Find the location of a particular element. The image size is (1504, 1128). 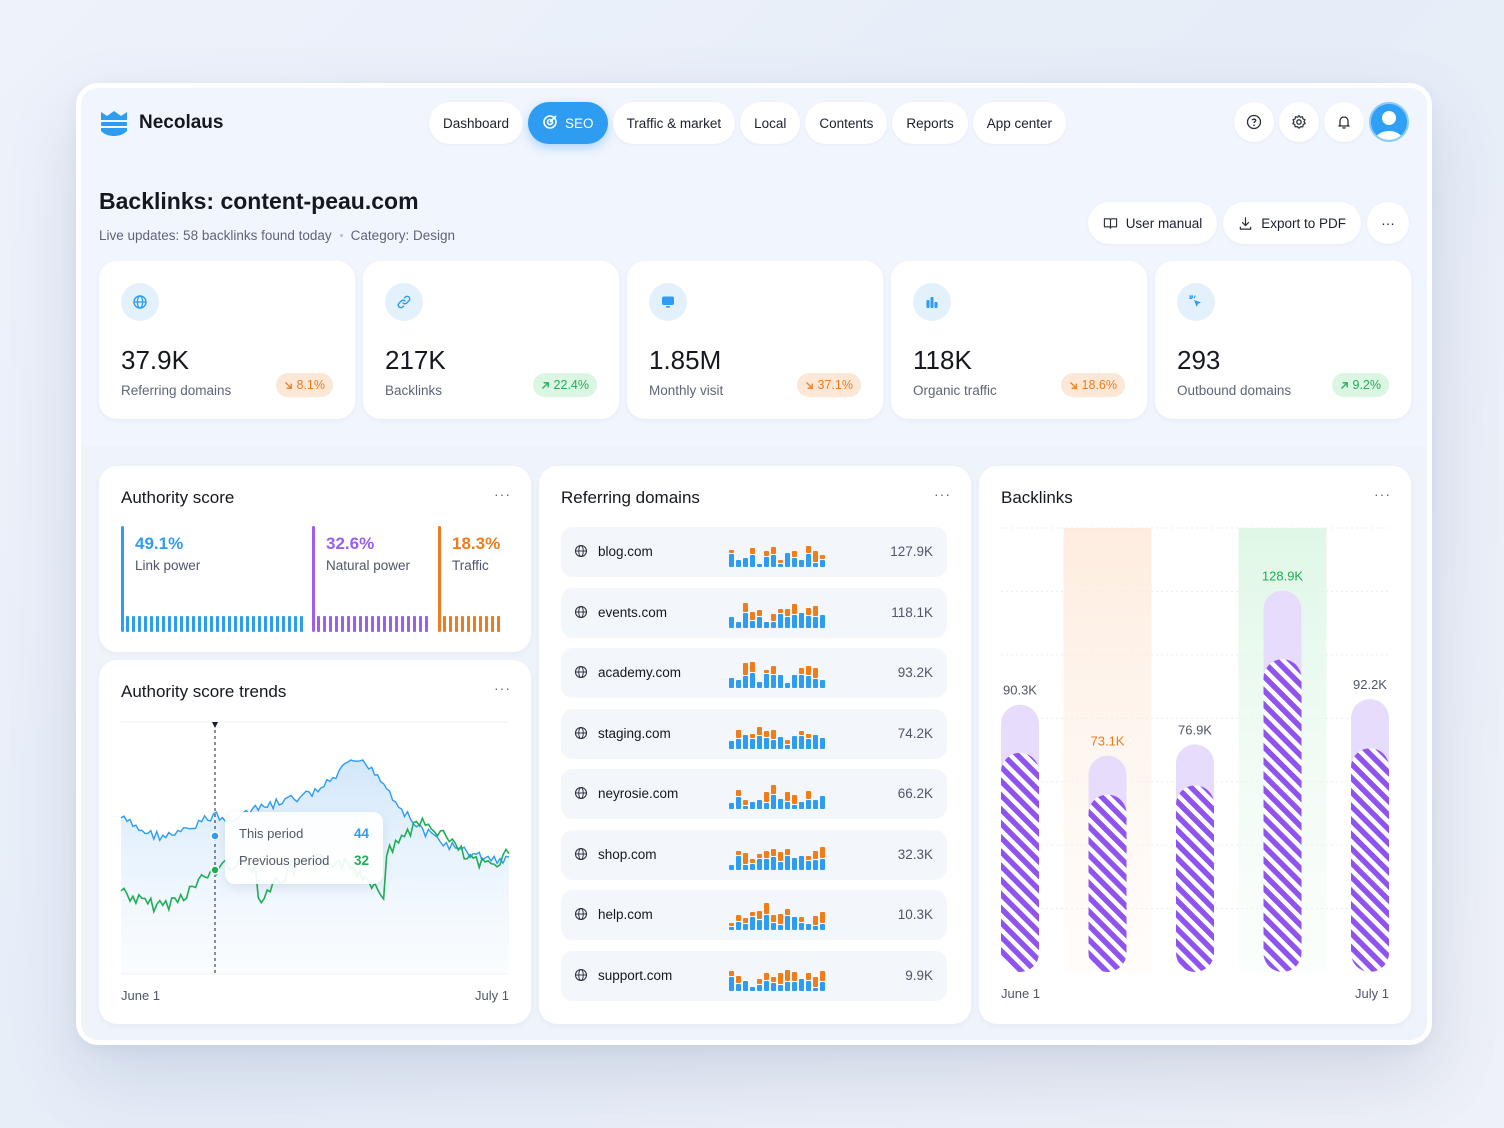

tab-contents: Contents is located at coordinates (846, 123).